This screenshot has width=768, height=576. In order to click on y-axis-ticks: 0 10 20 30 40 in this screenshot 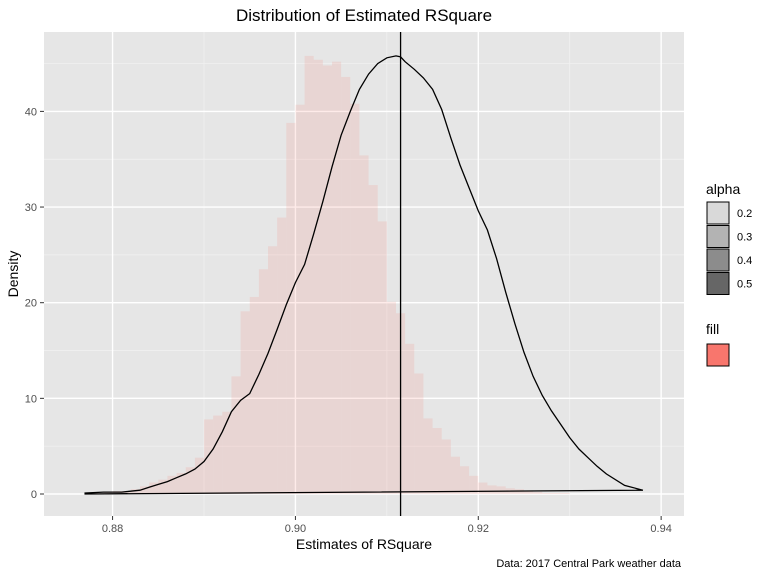, I will do `click(34, 303)`.